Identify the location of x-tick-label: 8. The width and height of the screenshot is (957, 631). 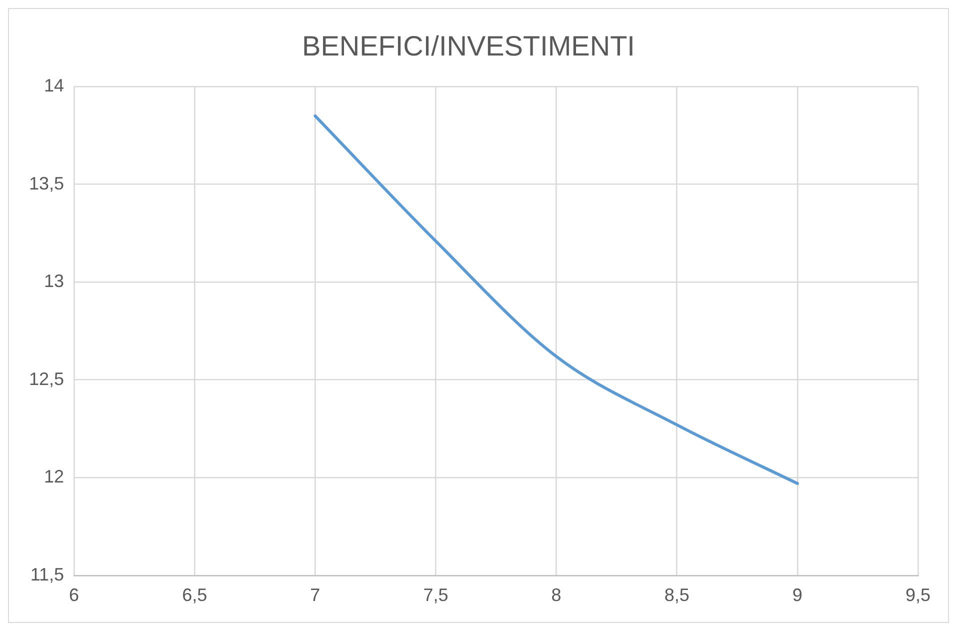
(556, 595).